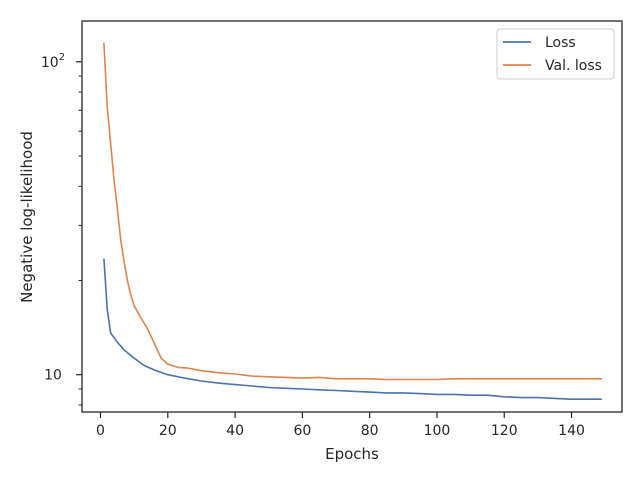 This screenshot has width=640, height=480. I want to click on y-axis-label: Negative log-likelihood, so click(27, 217).